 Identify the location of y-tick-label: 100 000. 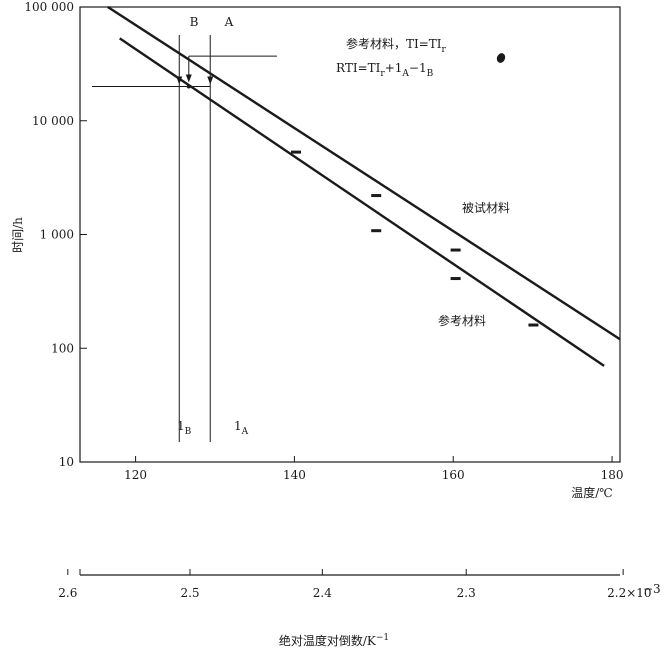
(49, 7).